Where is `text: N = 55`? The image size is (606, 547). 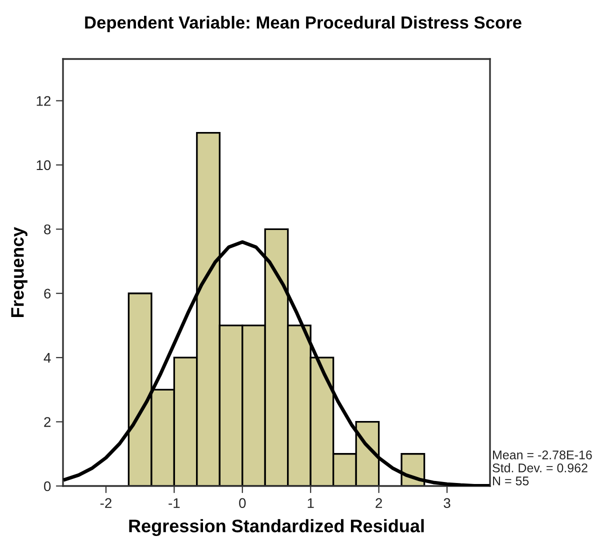 text: N = 55 is located at coordinates (511, 481).